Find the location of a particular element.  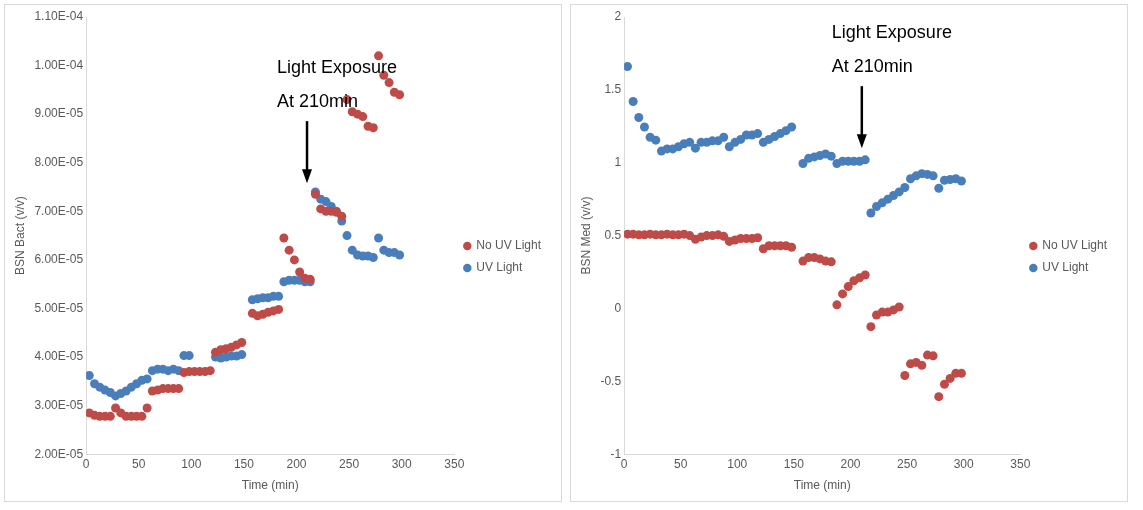

y-tick-label: 7.00E-05 is located at coordinates (59, 210).